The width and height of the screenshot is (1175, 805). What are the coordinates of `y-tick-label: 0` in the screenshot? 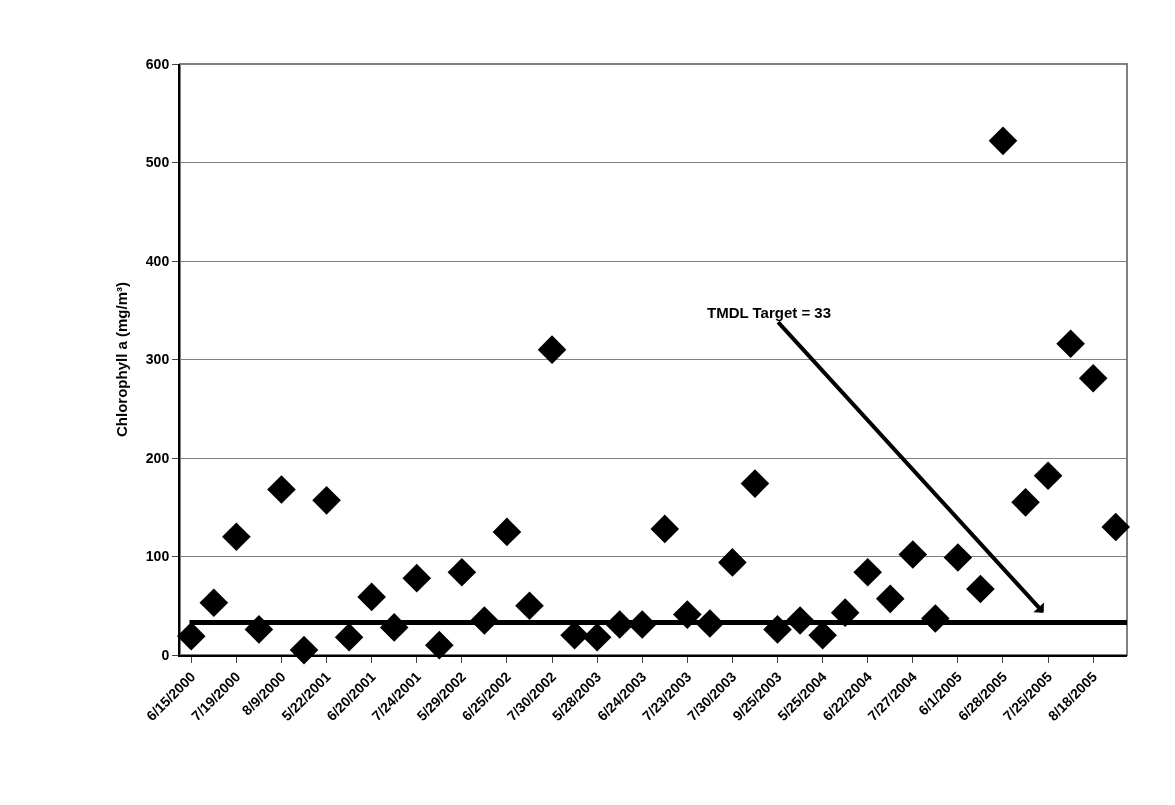 It's located at (165, 654).